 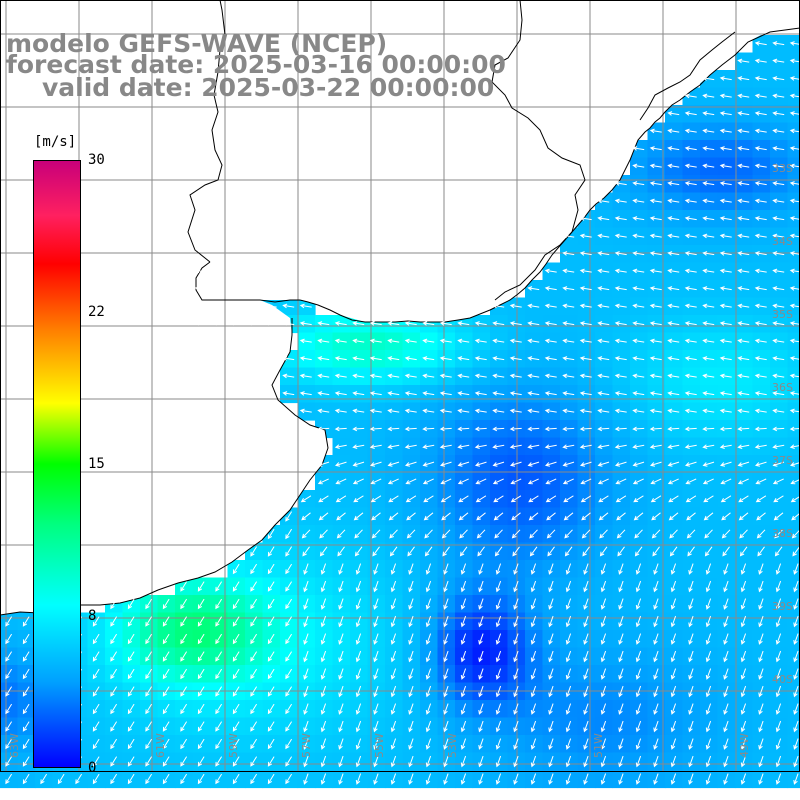 I want to click on lat-label: 40S, so click(x=782, y=679).